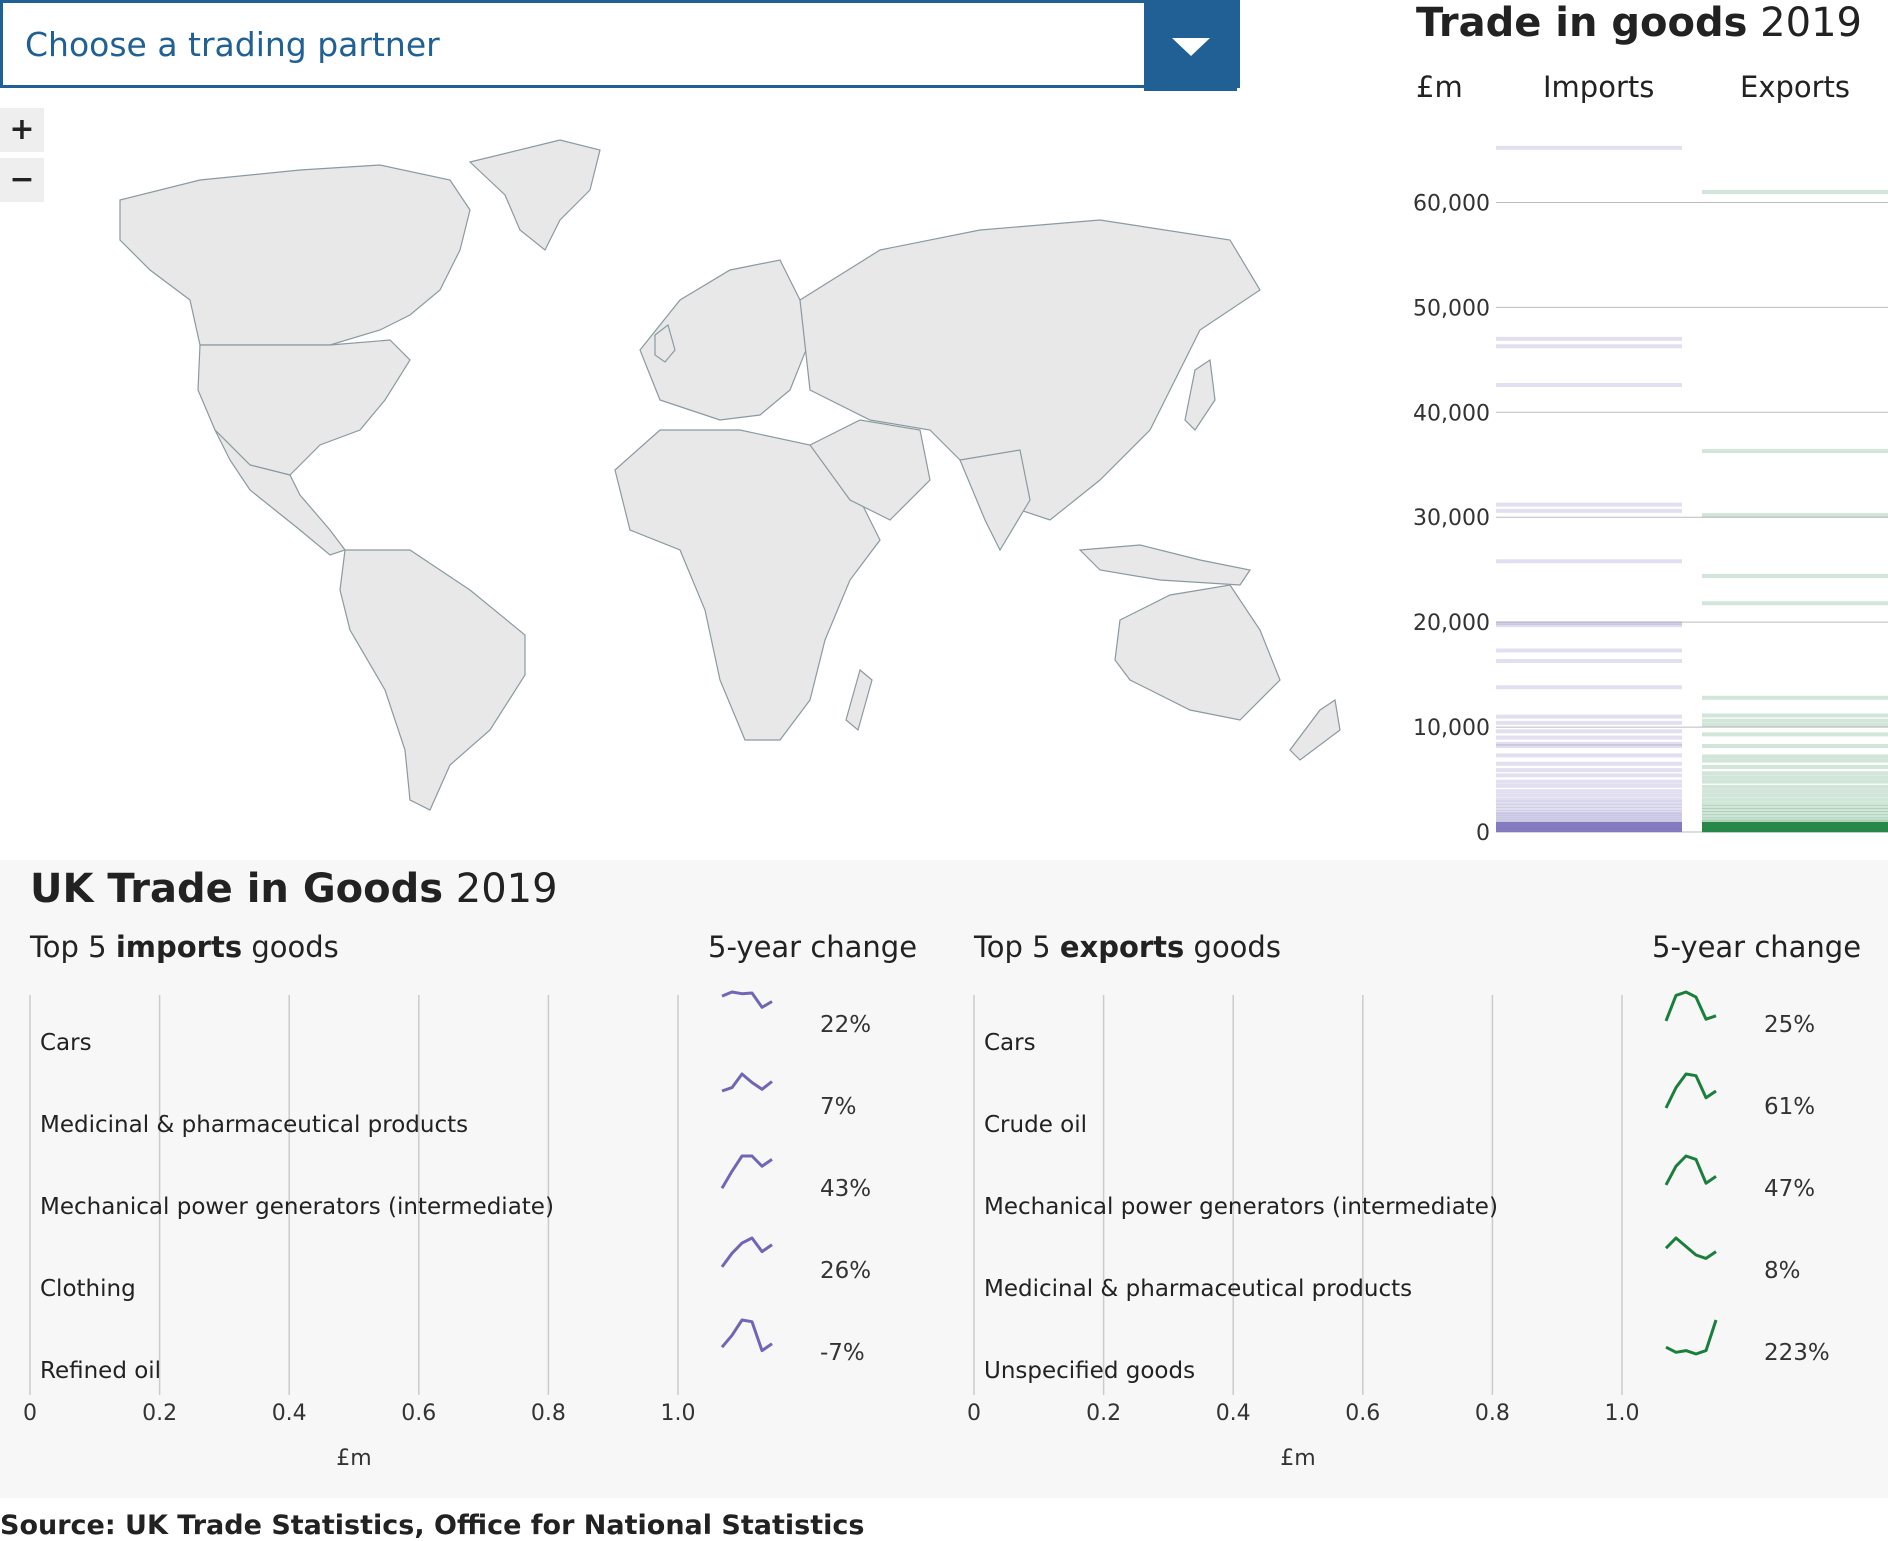 Image resolution: width=1888 pixels, height=1541 pixels. What do you see at coordinates (1483, 833) in the screenshot?
I see `strip-y-tick-label: 0` at bounding box center [1483, 833].